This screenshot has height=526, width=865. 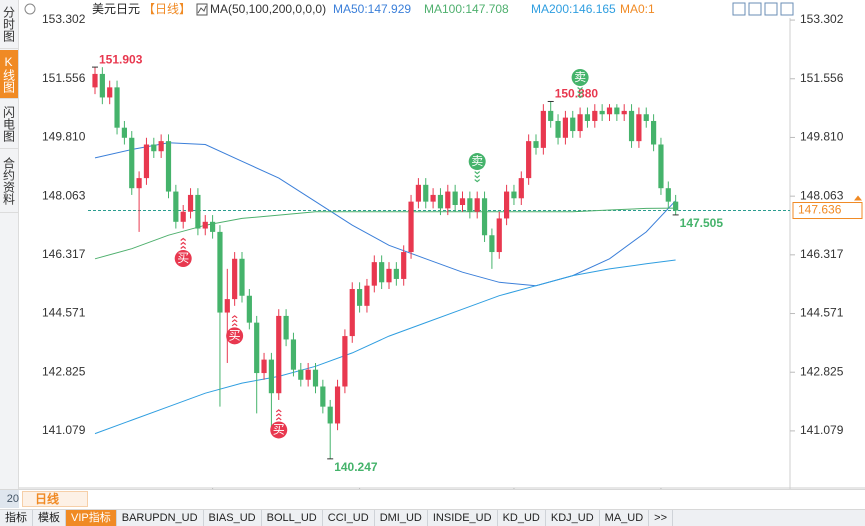 I want to click on indicator-icon, so click(x=202, y=9).